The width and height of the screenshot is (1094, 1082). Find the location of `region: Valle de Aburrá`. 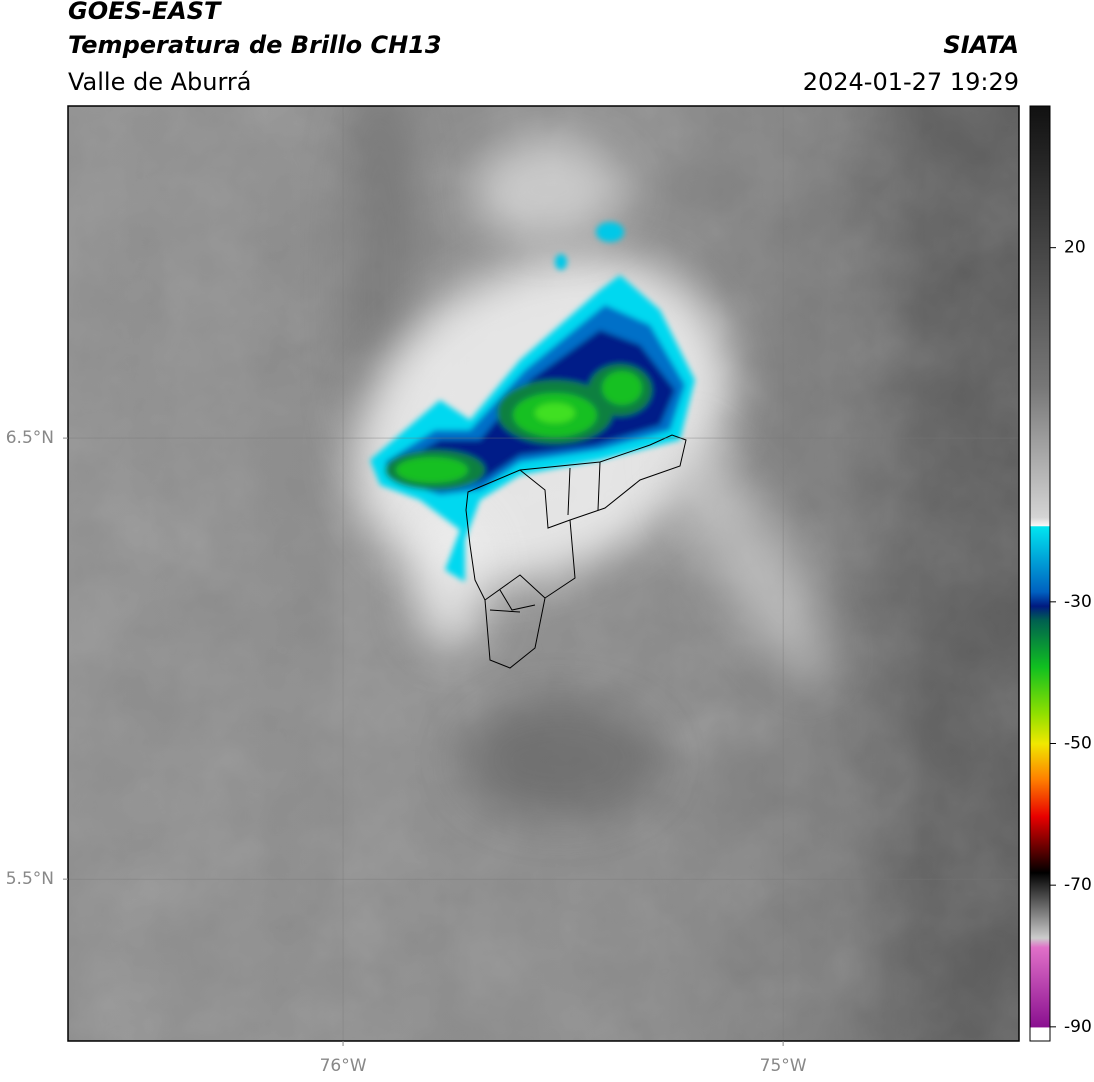

region: Valle de Aburrá is located at coordinates (160, 82).